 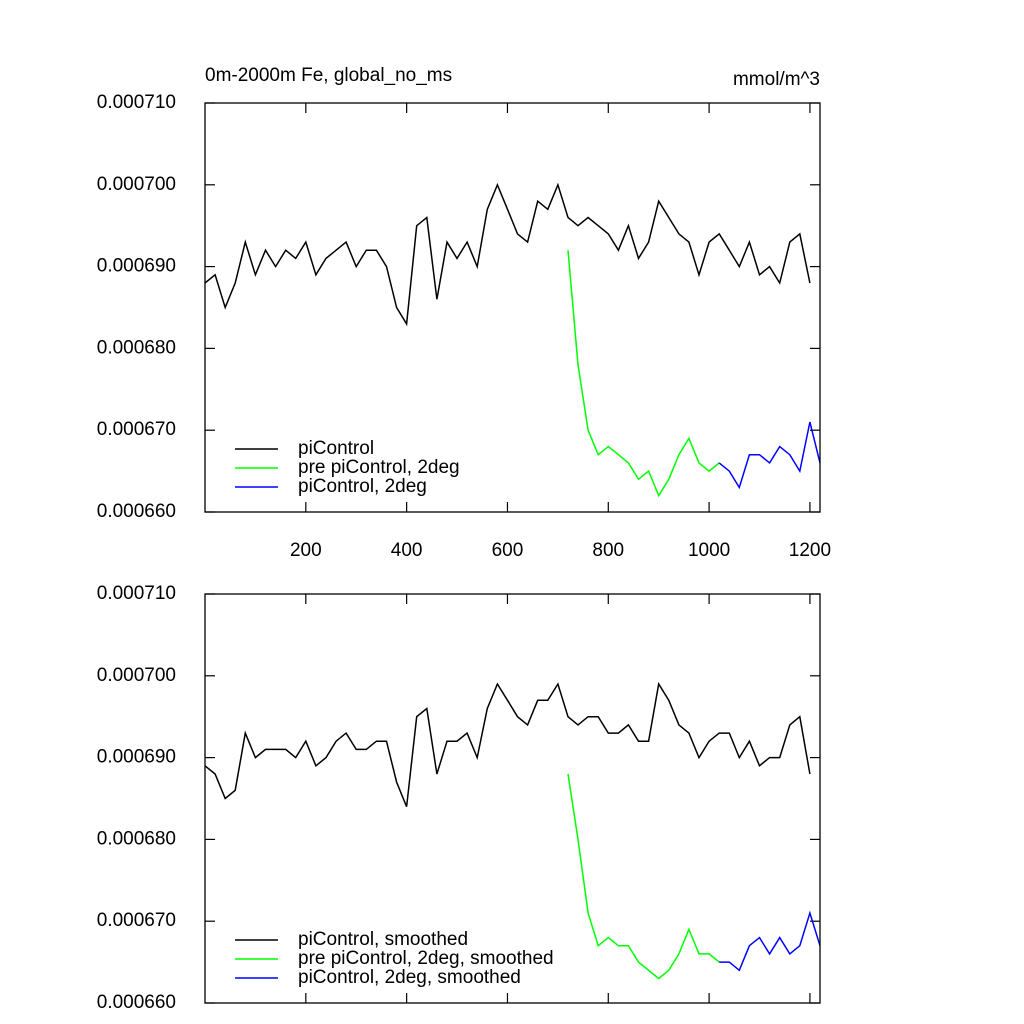 What do you see at coordinates (709, 550) in the screenshot?
I see `x-tick-label: 1000` at bounding box center [709, 550].